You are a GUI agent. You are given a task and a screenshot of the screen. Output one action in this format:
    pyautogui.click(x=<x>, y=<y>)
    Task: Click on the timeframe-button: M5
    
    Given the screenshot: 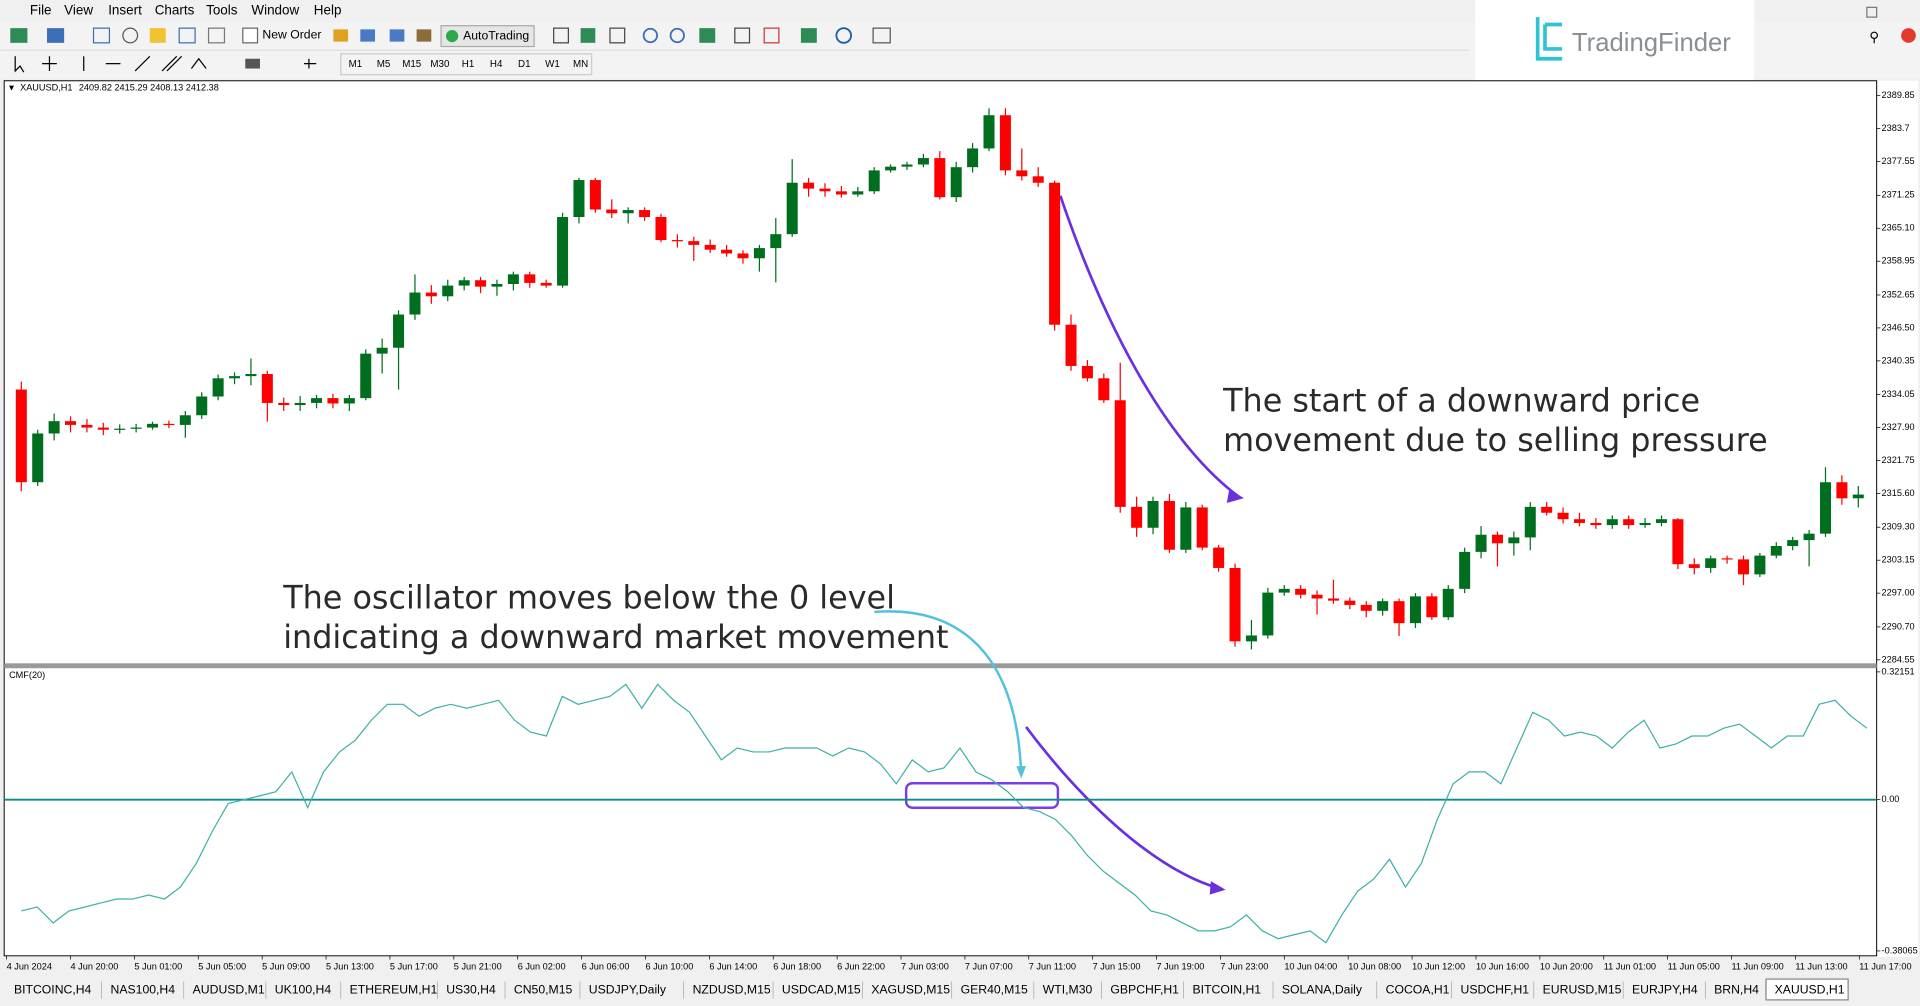 What is the action you would take?
    pyautogui.click(x=384, y=64)
    